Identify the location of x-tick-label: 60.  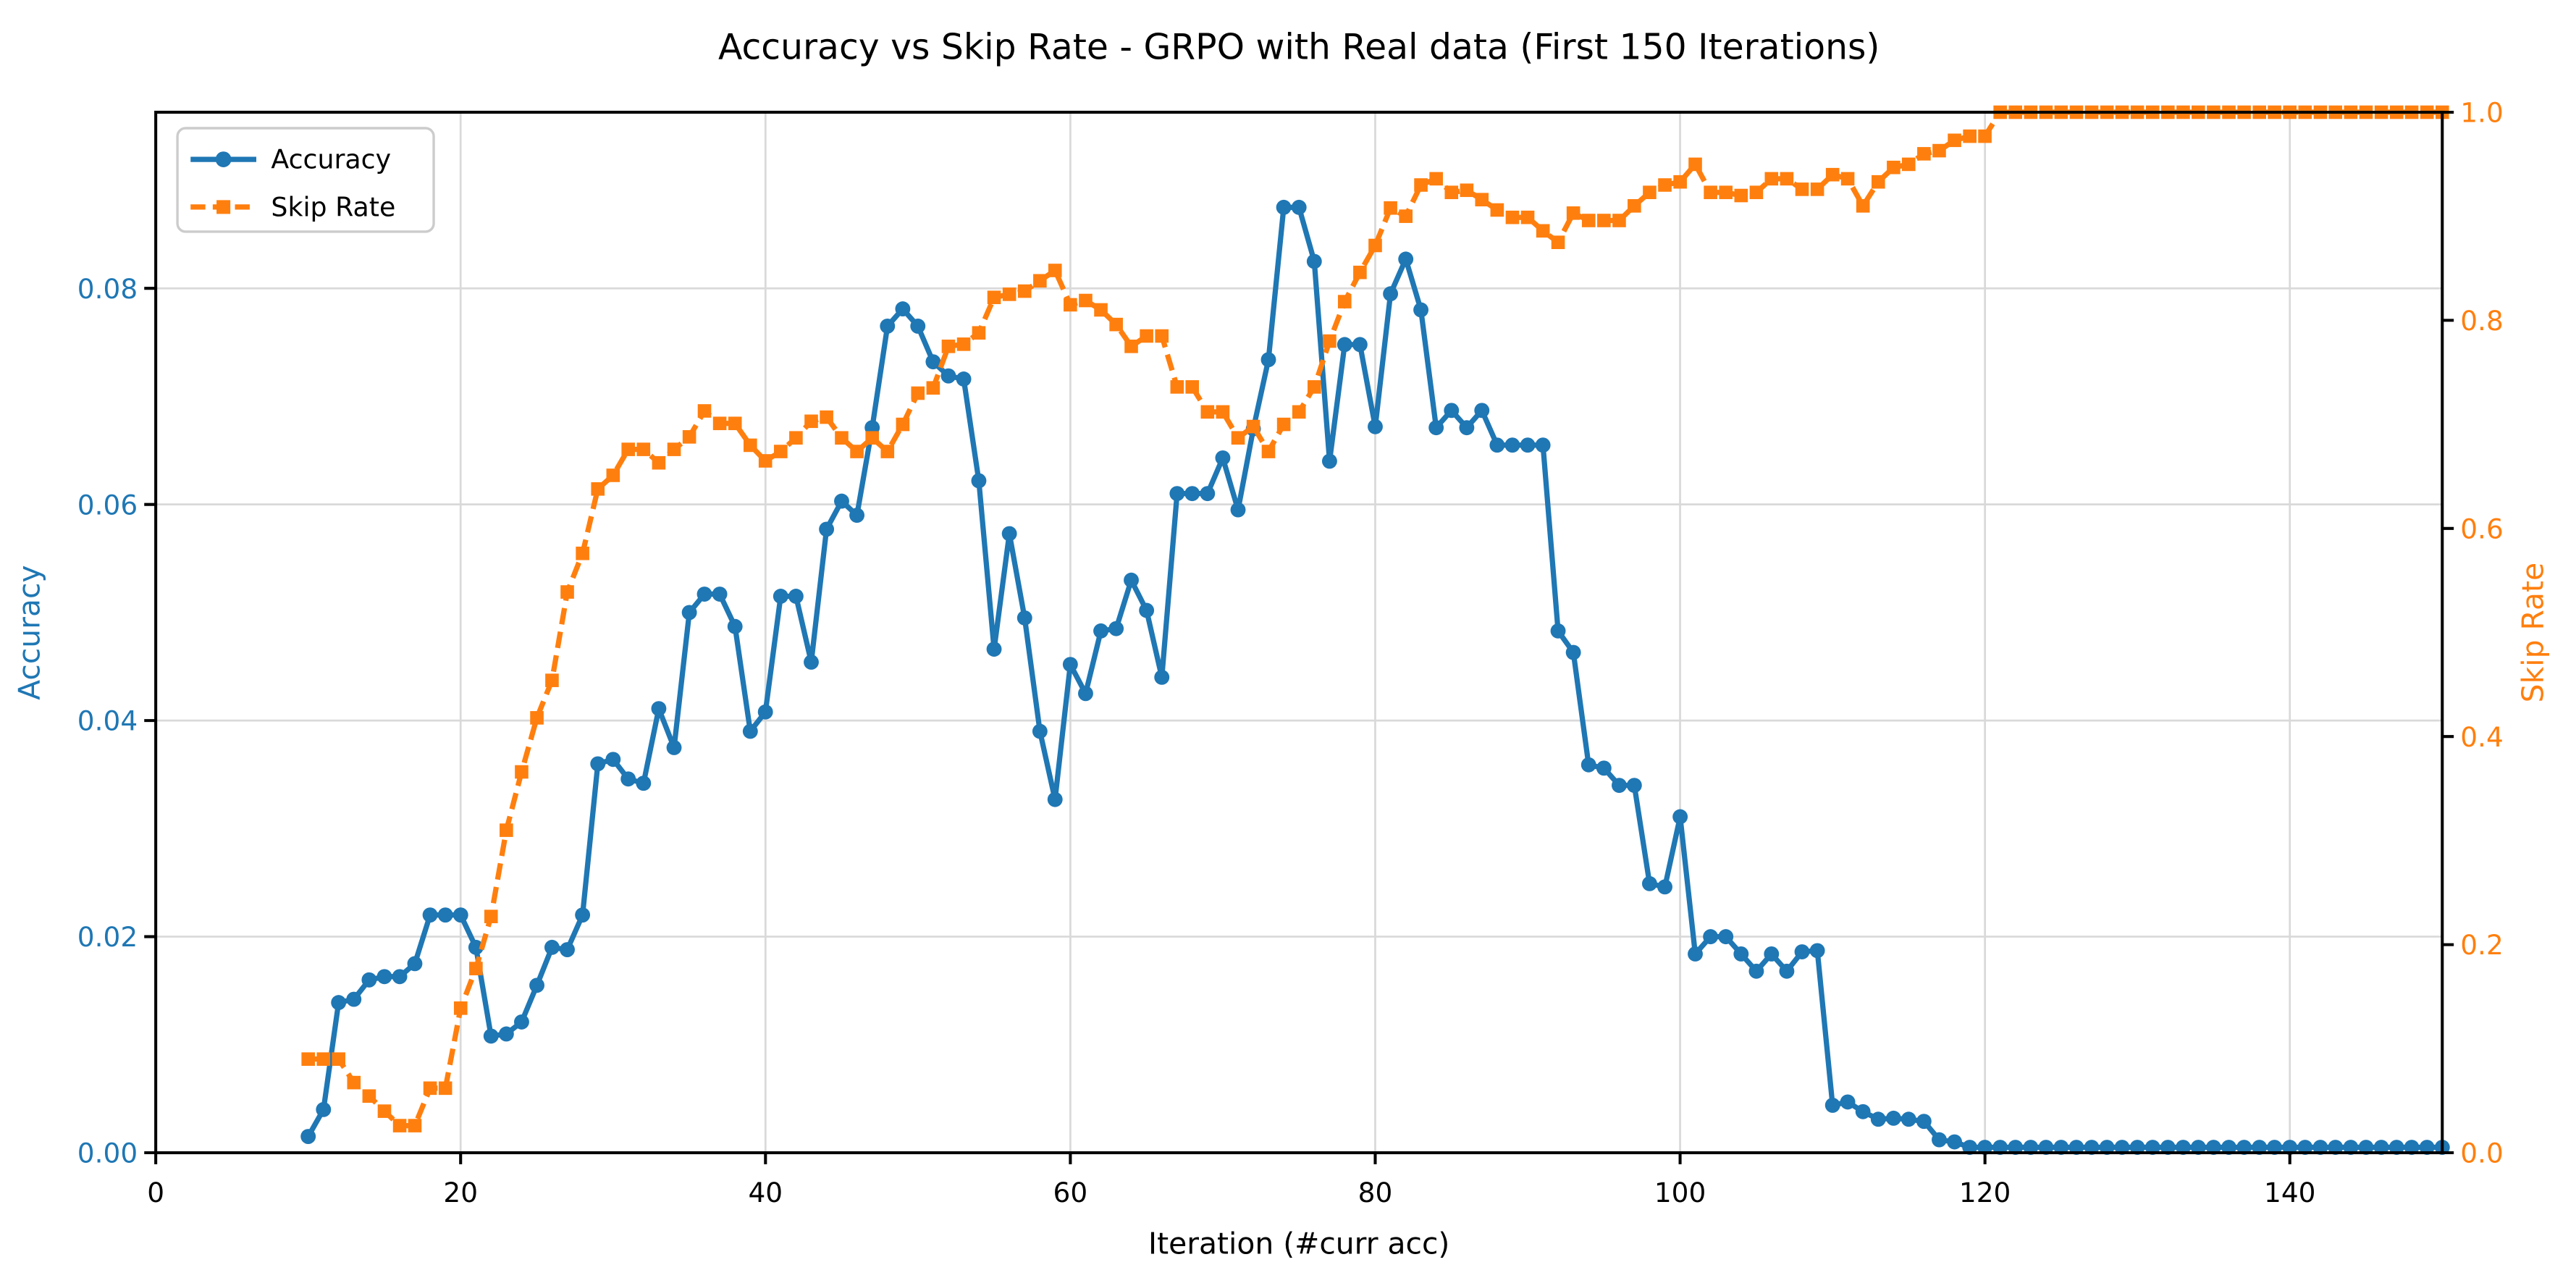
(1070, 1192).